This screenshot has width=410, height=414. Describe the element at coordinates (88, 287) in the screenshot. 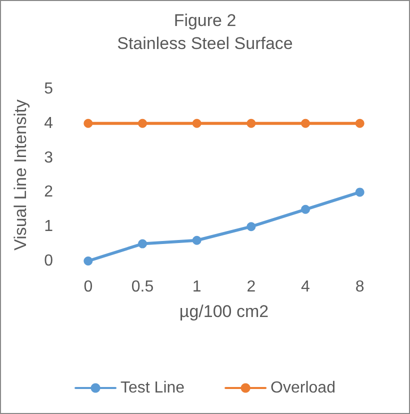

I see `x-tick-label: 0` at that location.